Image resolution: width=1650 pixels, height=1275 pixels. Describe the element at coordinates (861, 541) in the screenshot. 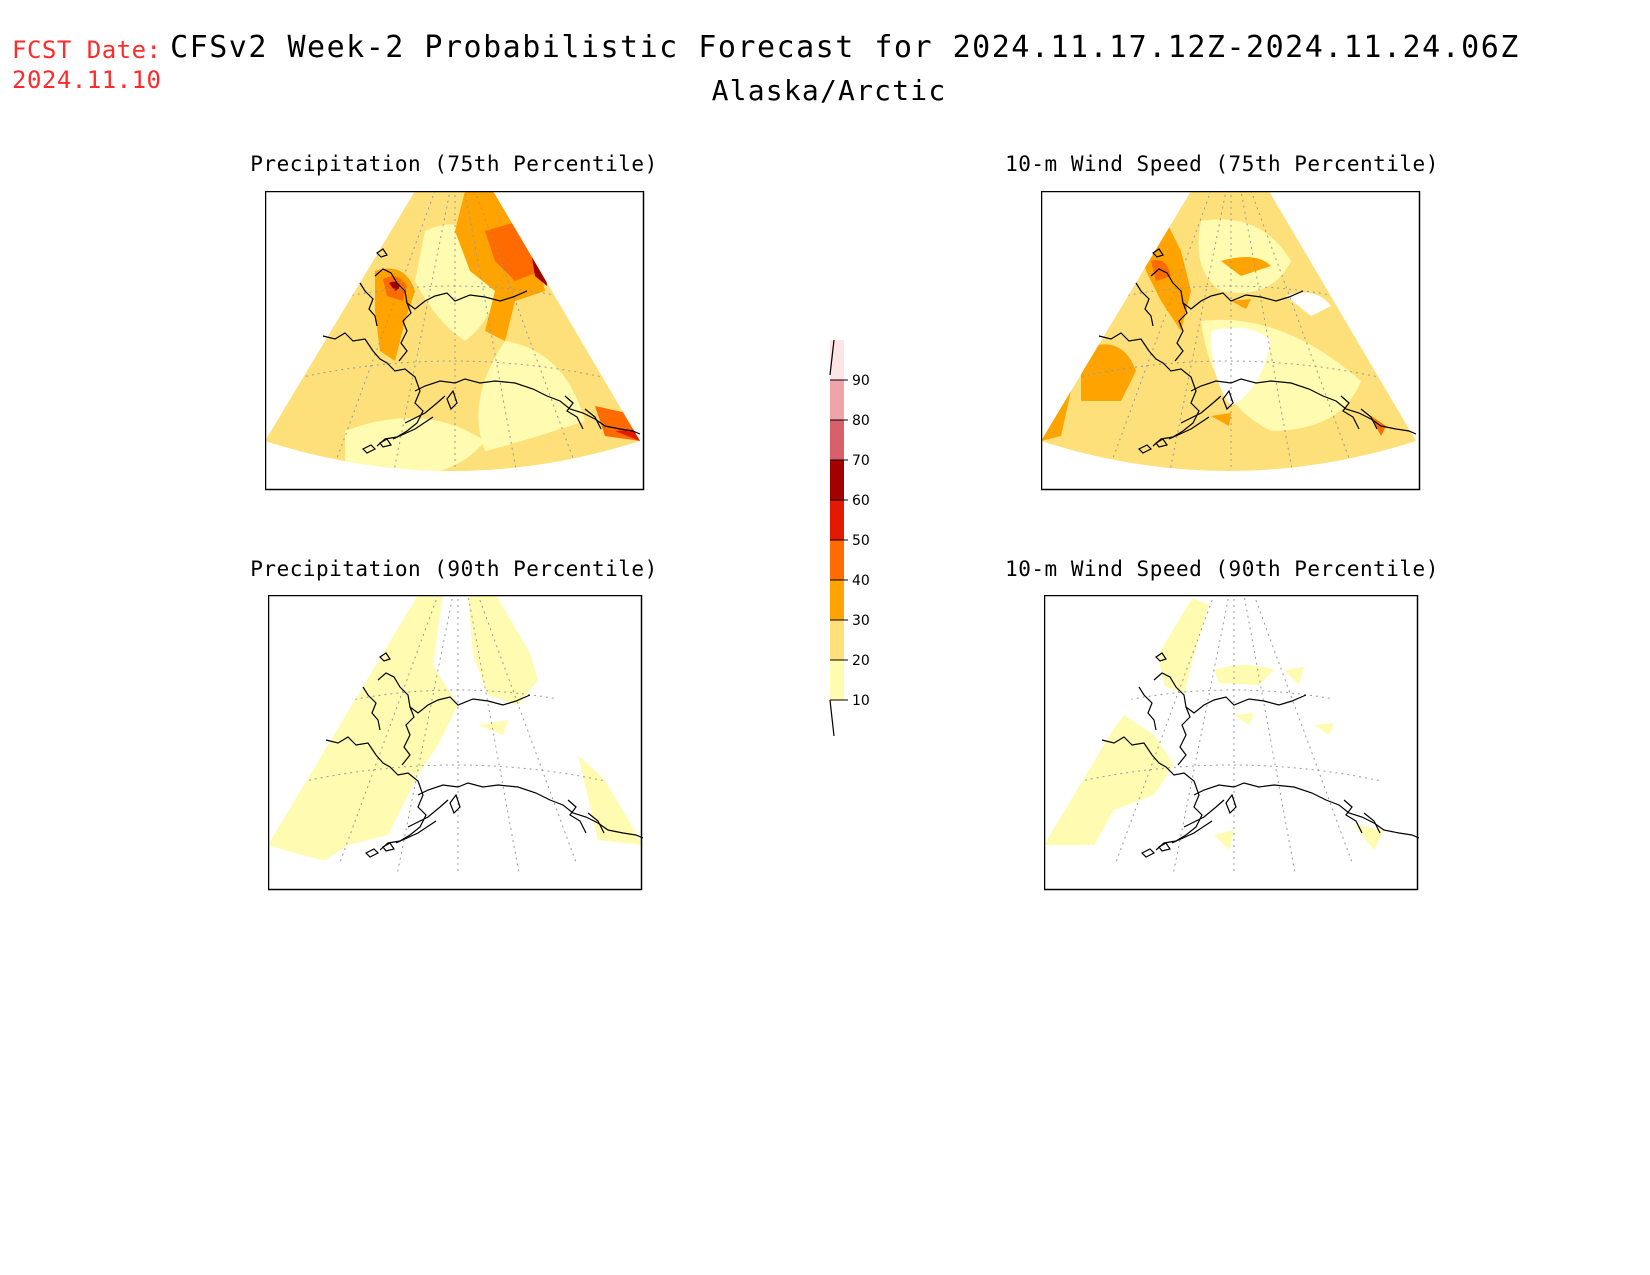

I see `colorbar-label: 50` at that location.